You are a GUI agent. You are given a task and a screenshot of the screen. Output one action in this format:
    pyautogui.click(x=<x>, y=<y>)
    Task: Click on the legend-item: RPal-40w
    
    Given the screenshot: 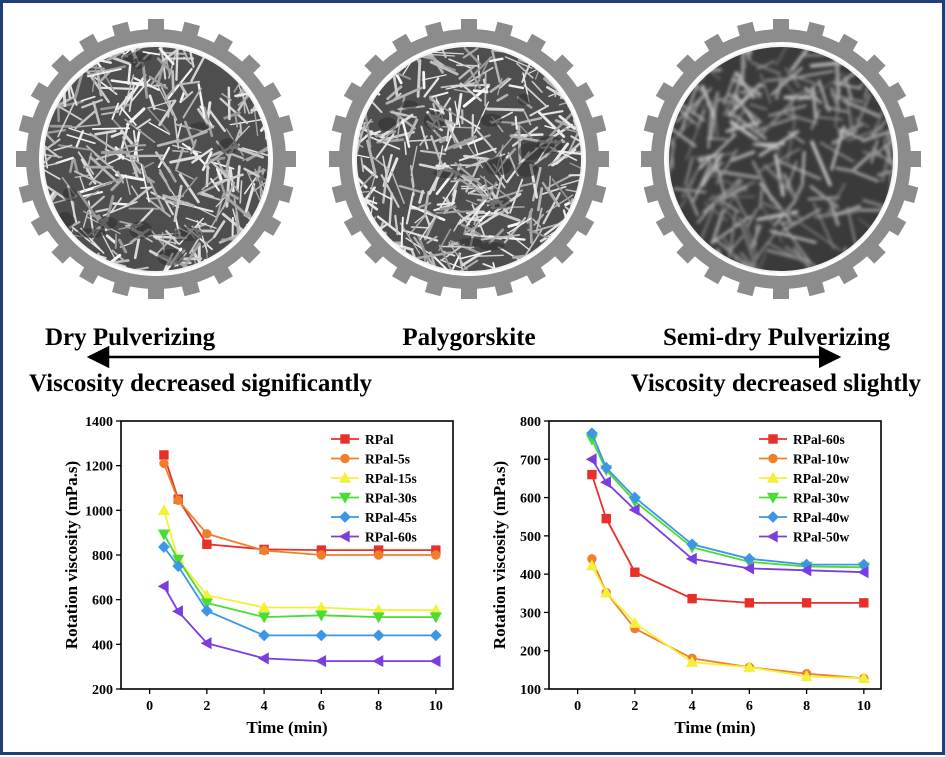 What is the action you would take?
    pyautogui.click(x=804, y=517)
    